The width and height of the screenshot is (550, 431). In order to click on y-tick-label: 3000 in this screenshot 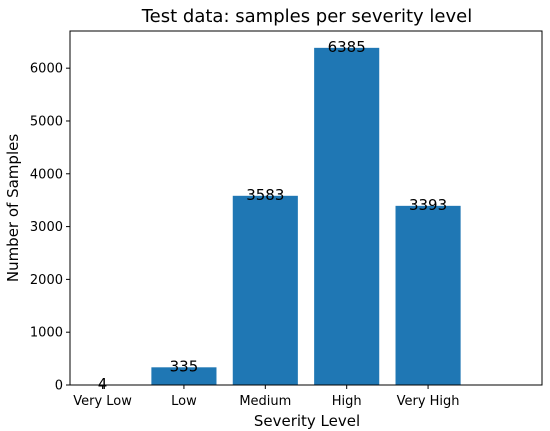, I will do `click(46, 227)`.